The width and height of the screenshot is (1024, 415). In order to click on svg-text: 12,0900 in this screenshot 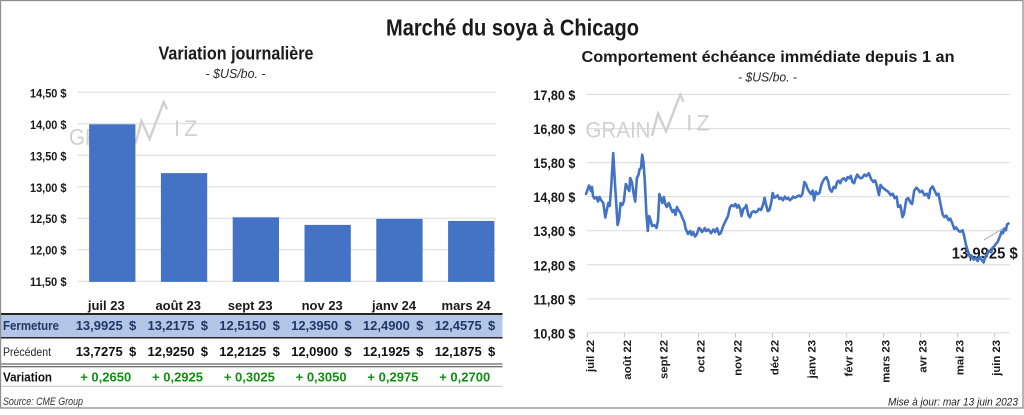, I will do `click(314, 351)`.